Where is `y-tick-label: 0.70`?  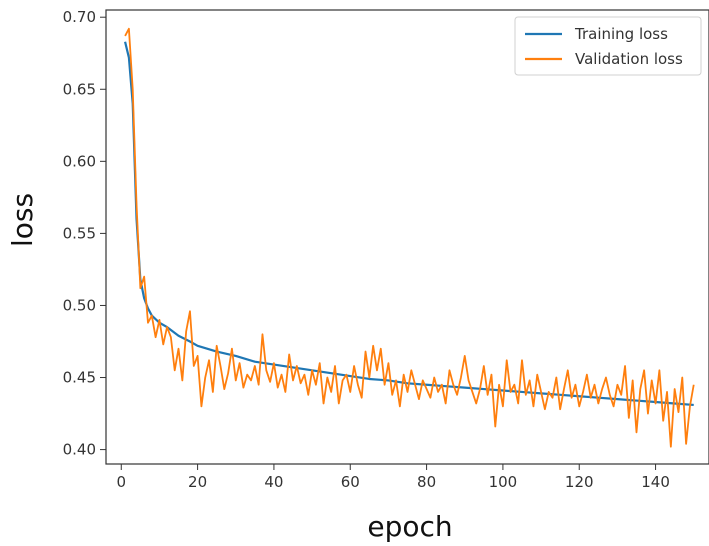
y-tick-label: 0.70 is located at coordinates (79, 17).